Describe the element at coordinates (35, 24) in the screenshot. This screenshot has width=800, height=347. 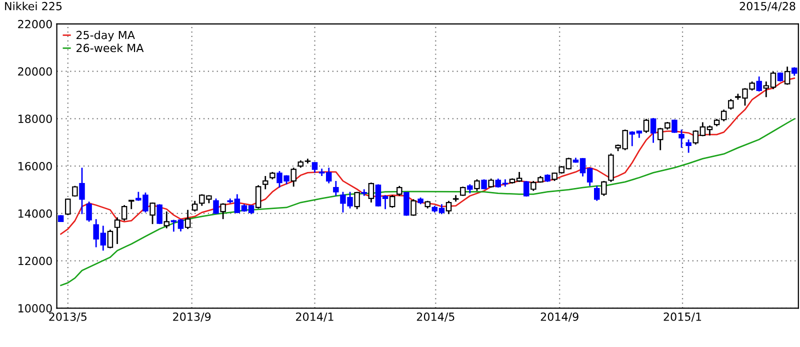
I see `y-tick-label: 22000` at that location.